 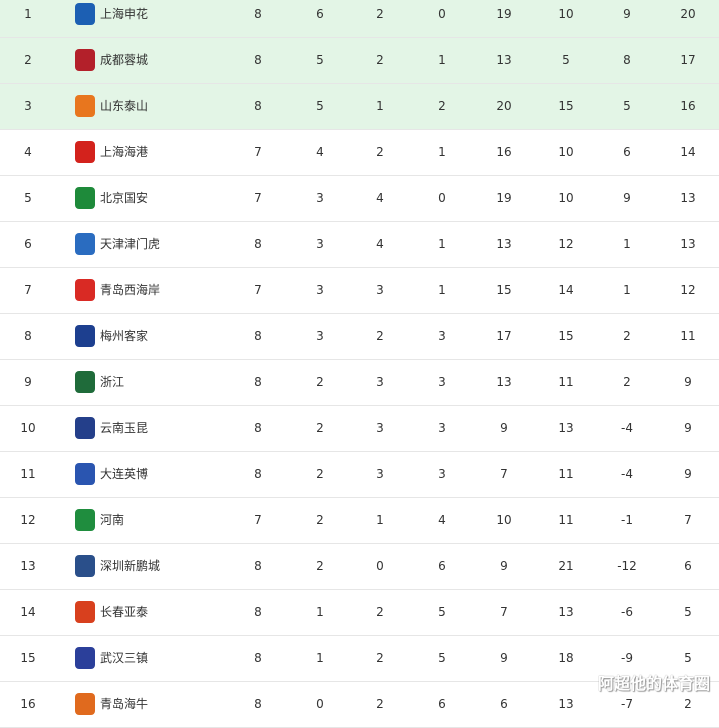 What do you see at coordinates (359, 245) in the screenshot?
I see `table-row: 6 天津津门虎 8 3 4 1 13 12 1 13` at bounding box center [359, 245].